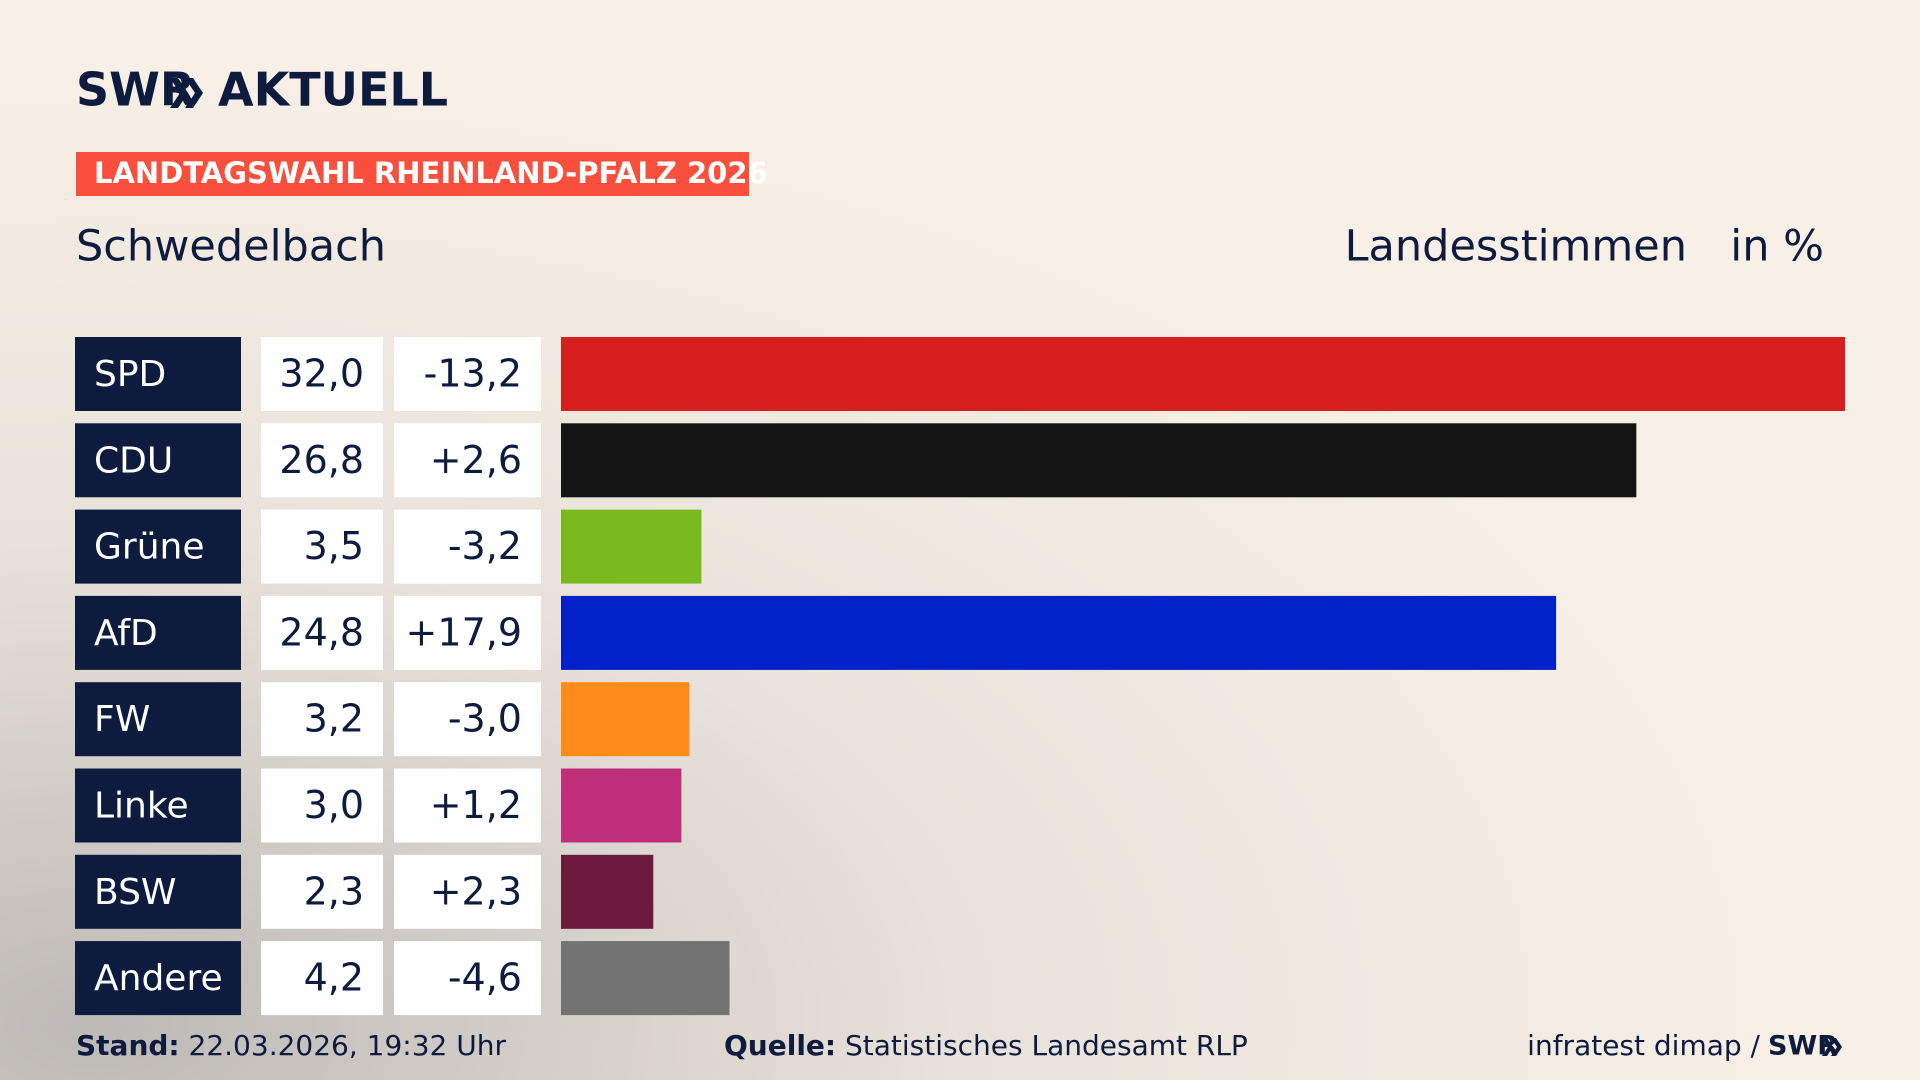 The width and height of the screenshot is (1920, 1080). What do you see at coordinates (126, 633) in the screenshot?
I see `party-label: AfD` at bounding box center [126, 633].